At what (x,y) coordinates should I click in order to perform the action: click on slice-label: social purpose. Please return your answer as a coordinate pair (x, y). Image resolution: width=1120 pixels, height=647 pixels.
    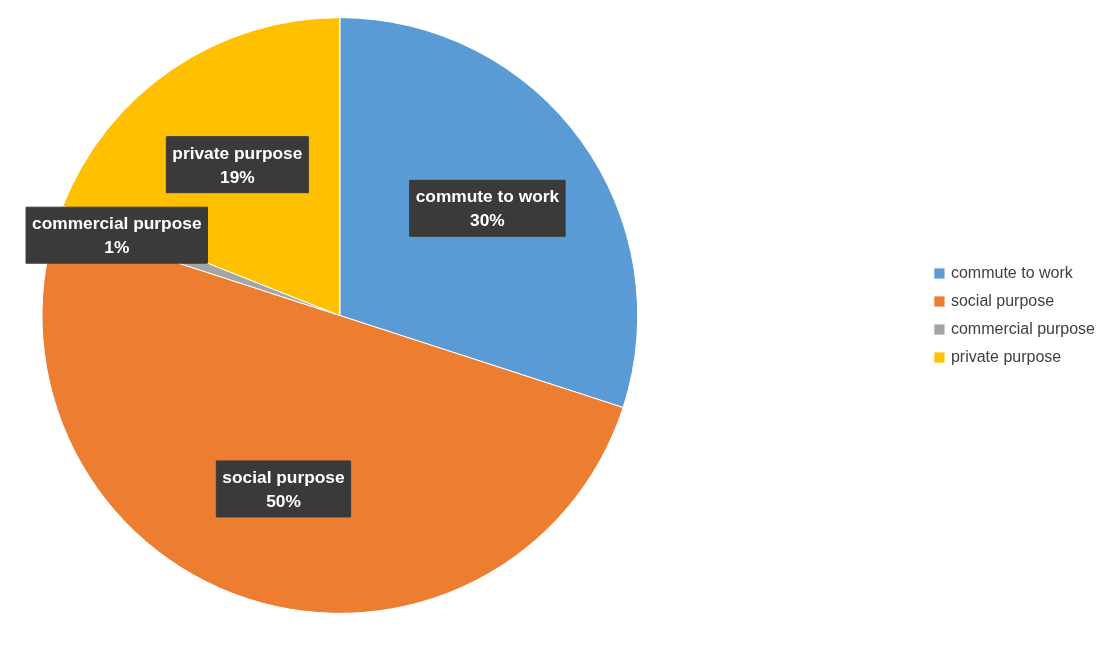
    Looking at the image, I should click on (283, 476).